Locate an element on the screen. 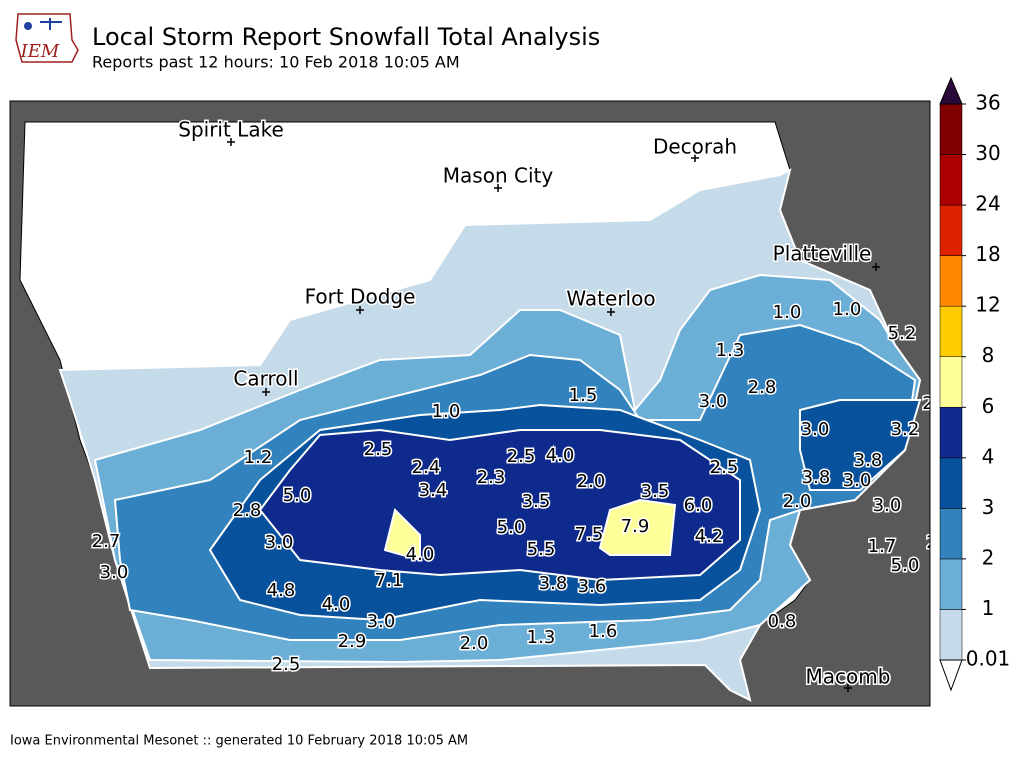 The image size is (1024, 772). city-name: Waterloo is located at coordinates (610, 299).